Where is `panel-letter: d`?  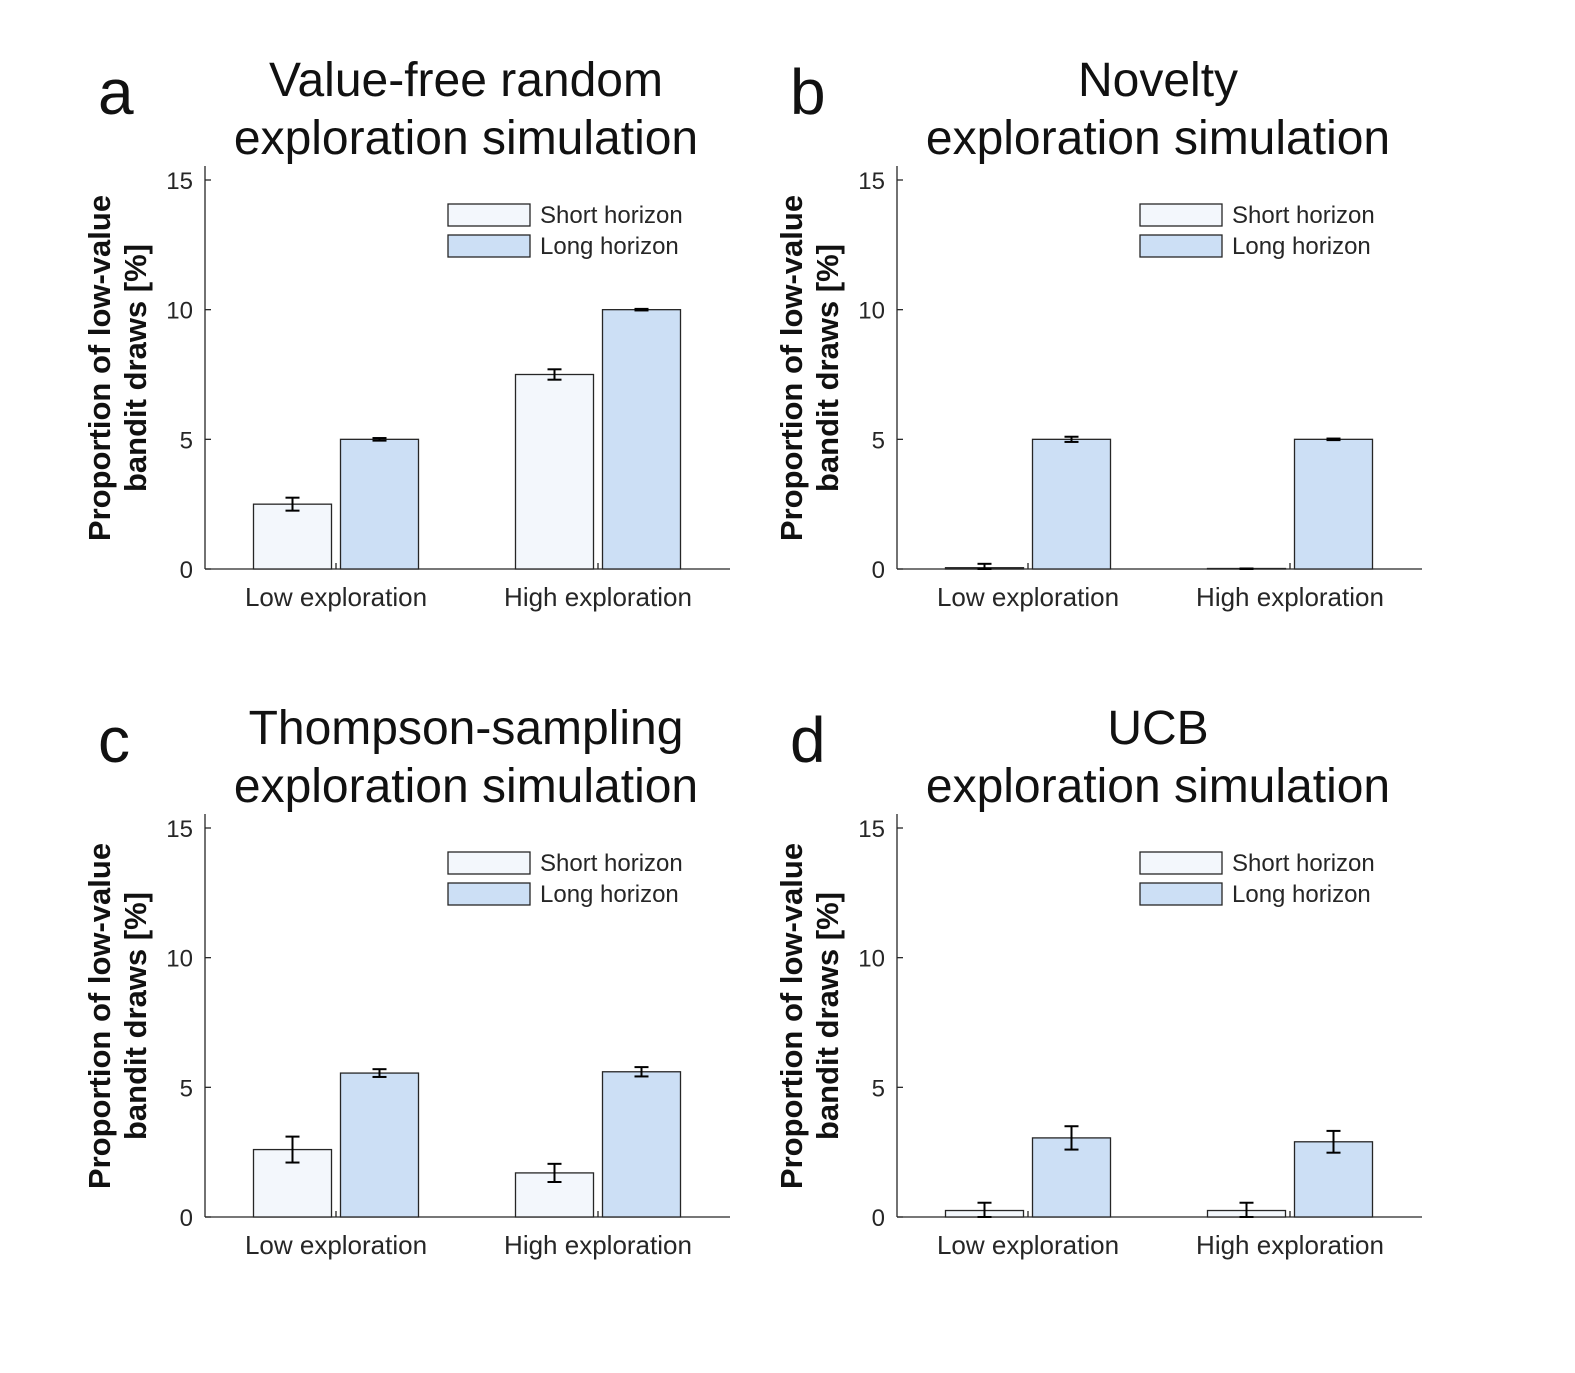 panel-letter: d is located at coordinates (808, 740).